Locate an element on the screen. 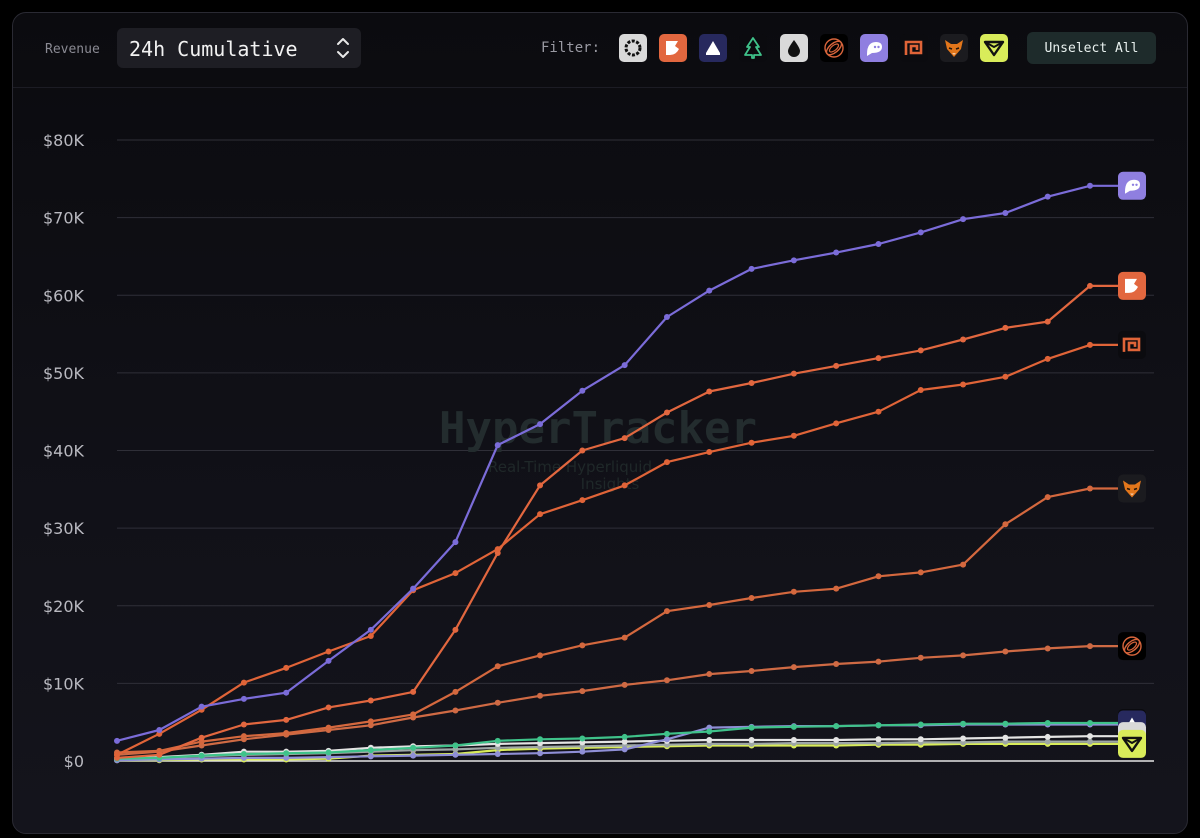  filter-chip-tree is located at coordinates (753, 48).